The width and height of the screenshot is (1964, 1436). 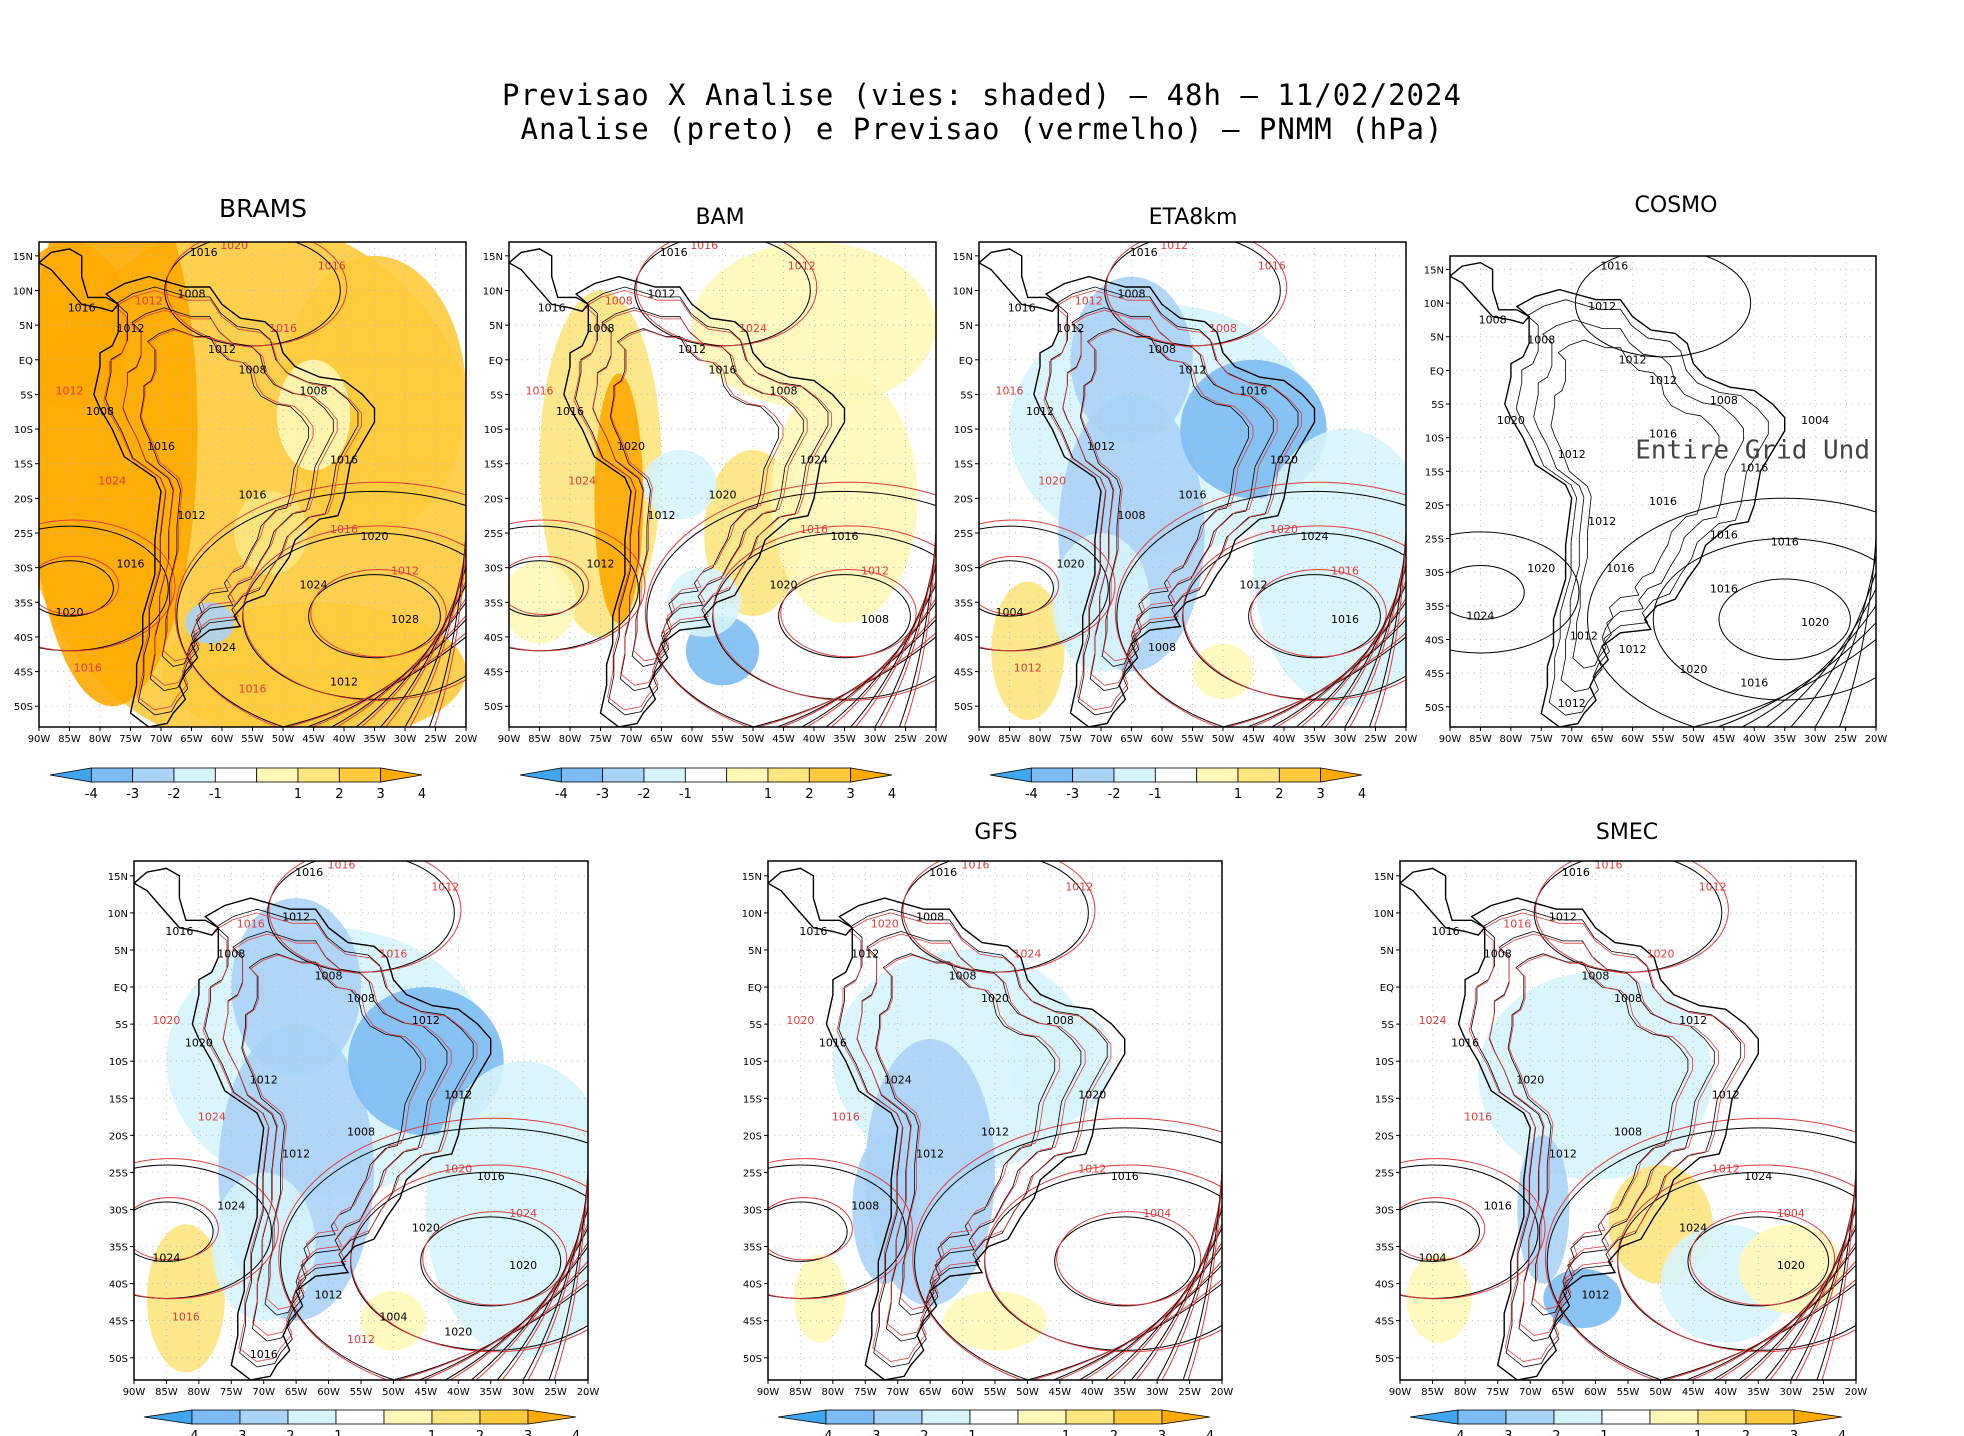 I want to click on x-tick-label: 65W, so click(x=1131, y=739).